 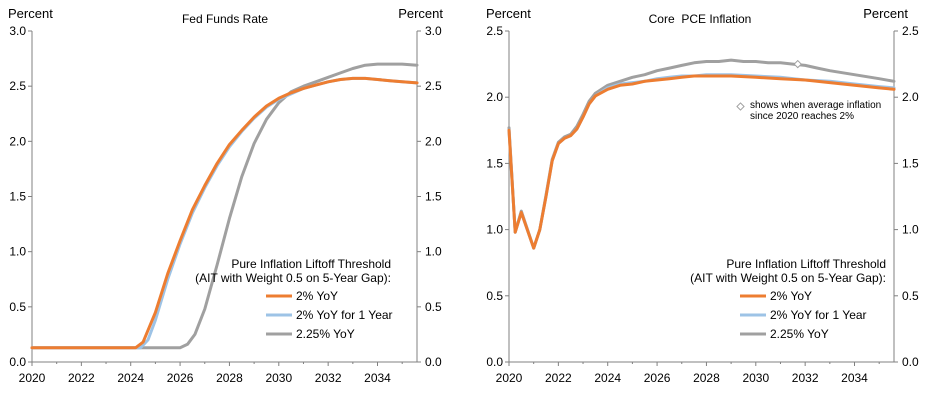 What do you see at coordinates (17, 31) in the screenshot?
I see `fed-funds-ytick-label-left: 3.0` at bounding box center [17, 31].